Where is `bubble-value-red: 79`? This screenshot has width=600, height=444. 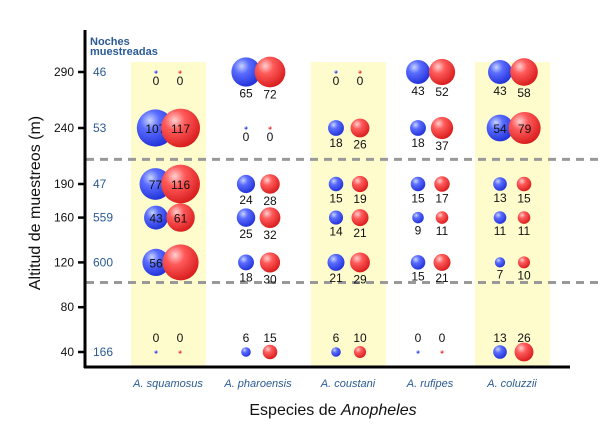 bubble-value-red: 79 is located at coordinates (525, 129).